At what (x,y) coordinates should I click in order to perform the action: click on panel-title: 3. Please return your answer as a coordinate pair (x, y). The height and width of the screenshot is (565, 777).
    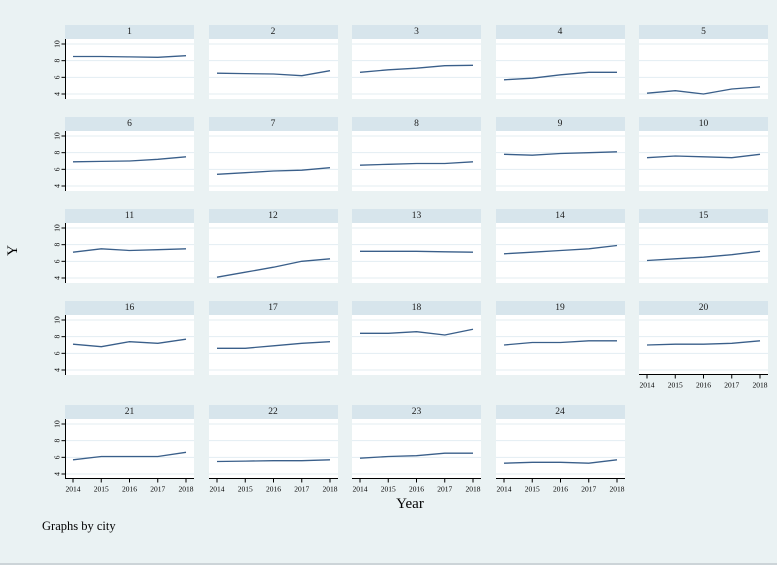
    Looking at the image, I should click on (416, 32).